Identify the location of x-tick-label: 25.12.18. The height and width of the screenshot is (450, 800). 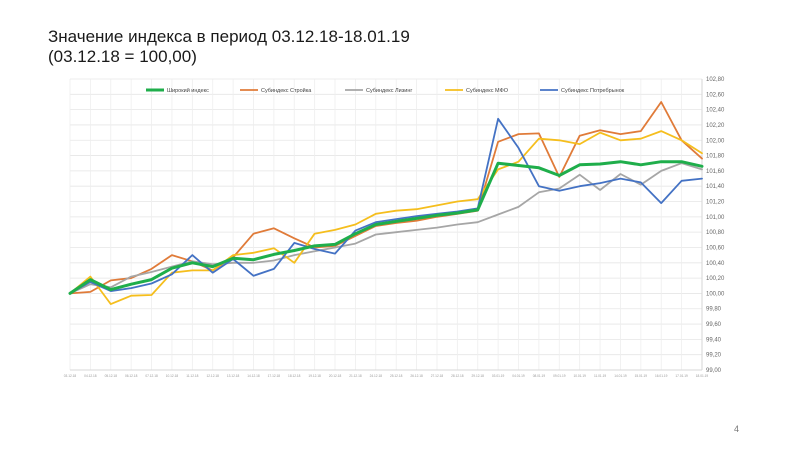
(396, 376).